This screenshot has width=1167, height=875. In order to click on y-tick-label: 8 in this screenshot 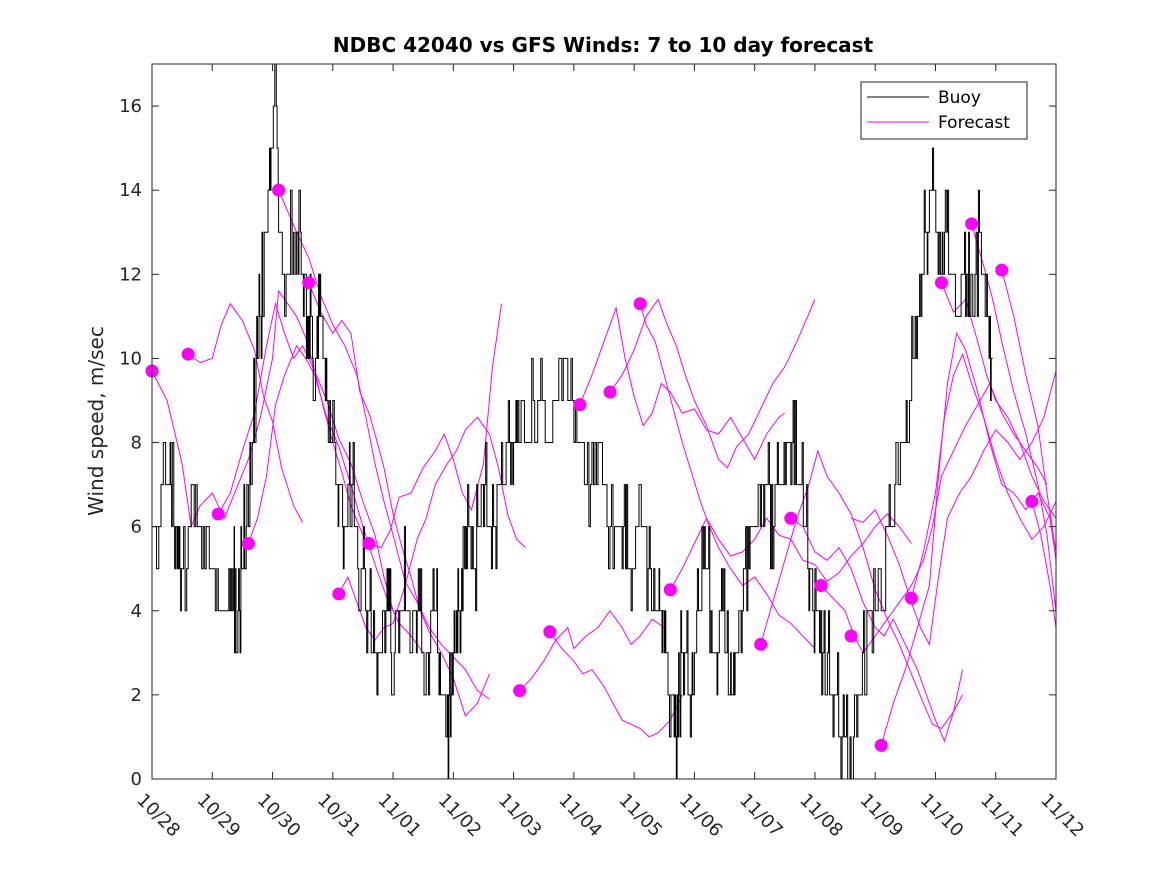, I will do `click(136, 443)`.